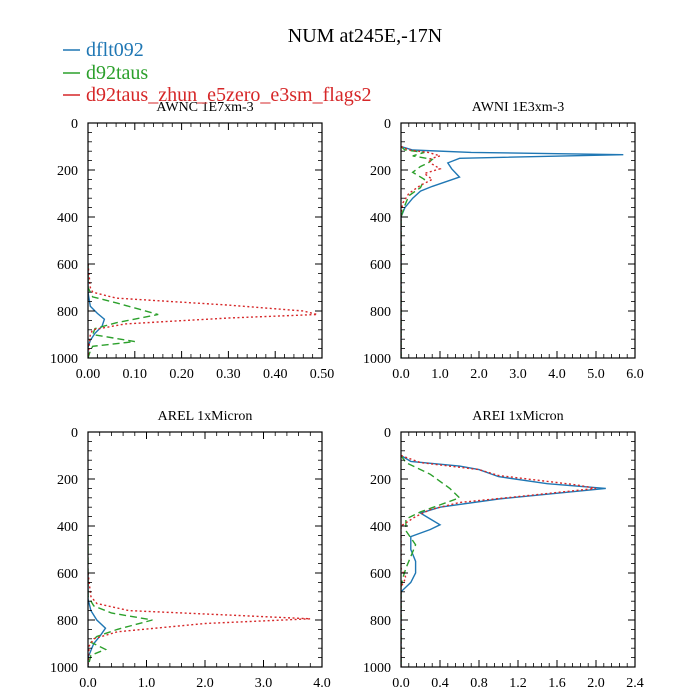  What do you see at coordinates (322, 374) in the screenshot?
I see `x-tick-label: 0.50` at bounding box center [322, 374].